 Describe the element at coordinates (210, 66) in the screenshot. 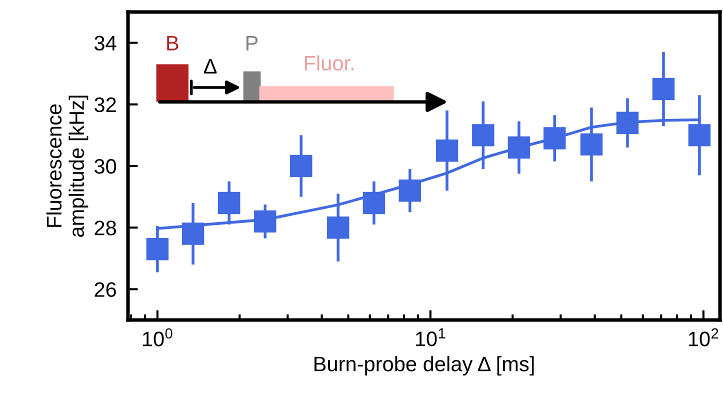

I see `annotation: Δ` at that location.